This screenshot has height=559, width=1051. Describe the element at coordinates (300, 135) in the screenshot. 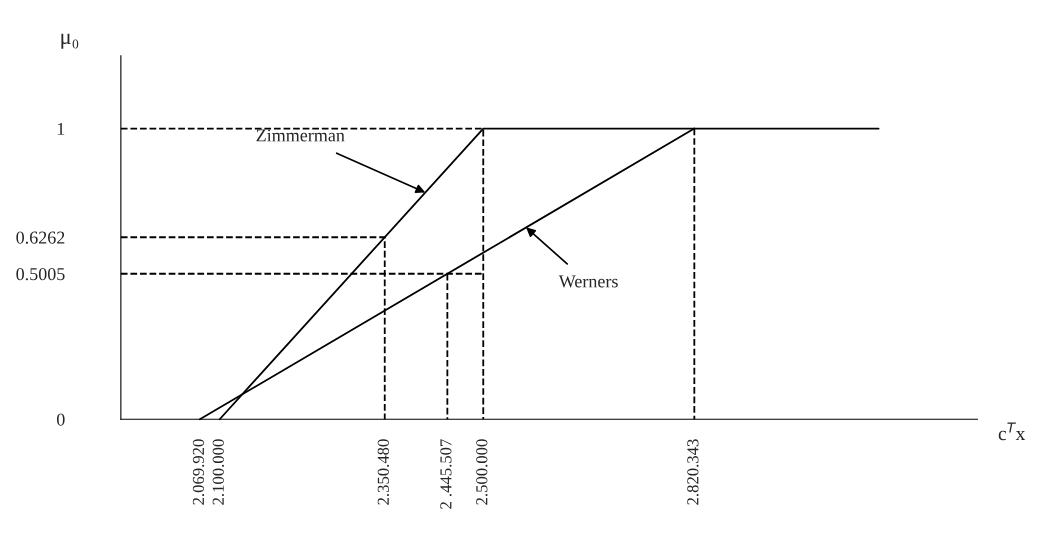

I see `annotation: Zimmerman` at that location.